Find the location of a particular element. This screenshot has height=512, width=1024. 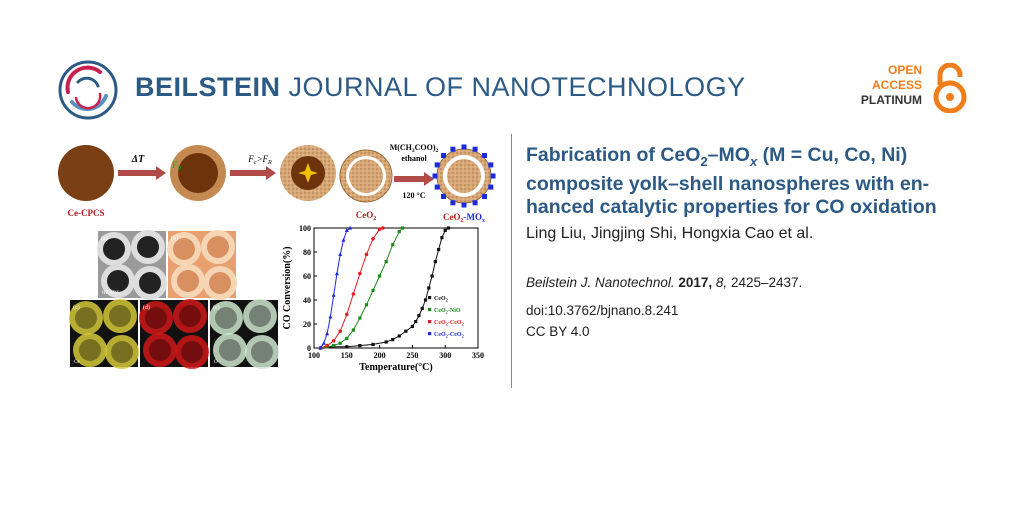

synthesis-scheme: Ce-CPCS ΔT FR Fc>FR is located at coordinates (218, 181).